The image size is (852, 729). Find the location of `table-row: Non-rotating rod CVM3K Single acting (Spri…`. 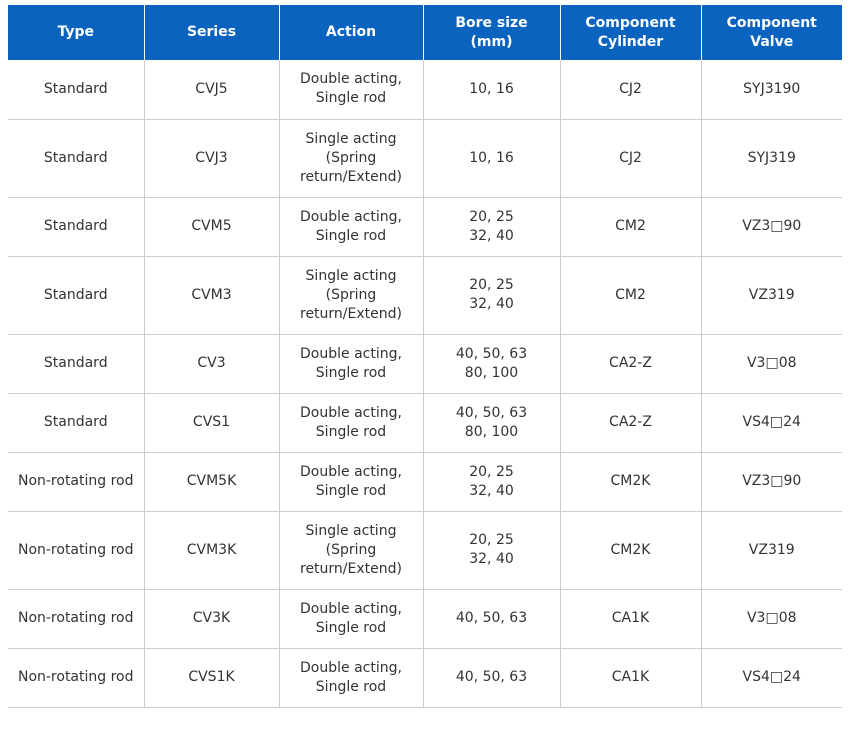

table-row: Non-rotating rod CVM3K Single acting (Spri… is located at coordinates (425, 550).